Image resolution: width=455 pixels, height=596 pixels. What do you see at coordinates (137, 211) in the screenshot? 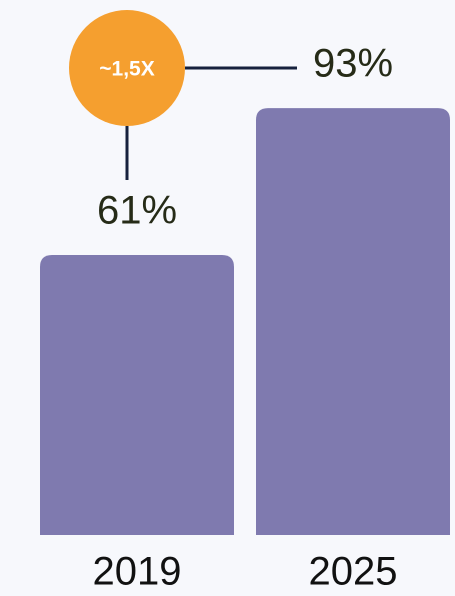
I see `value-label: 61%` at bounding box center [137, 211].